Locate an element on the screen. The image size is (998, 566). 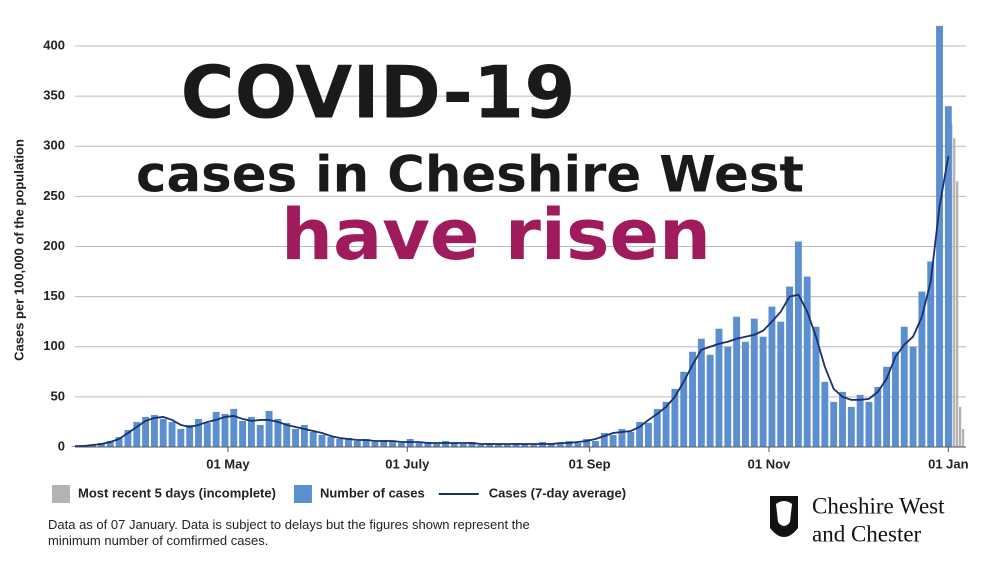
legend-label: Most recent 5 days (incomplete) is located at coordinates (177, 492).